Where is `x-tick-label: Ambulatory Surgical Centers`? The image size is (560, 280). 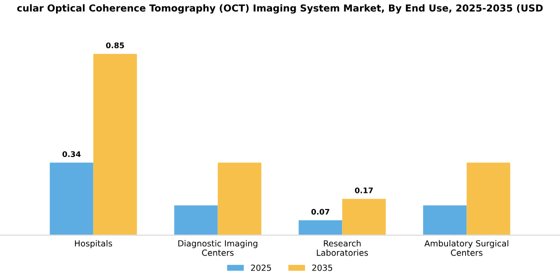 x-tick-label: Ambulatory Surgical Centers is located at coordinates (466, 248).